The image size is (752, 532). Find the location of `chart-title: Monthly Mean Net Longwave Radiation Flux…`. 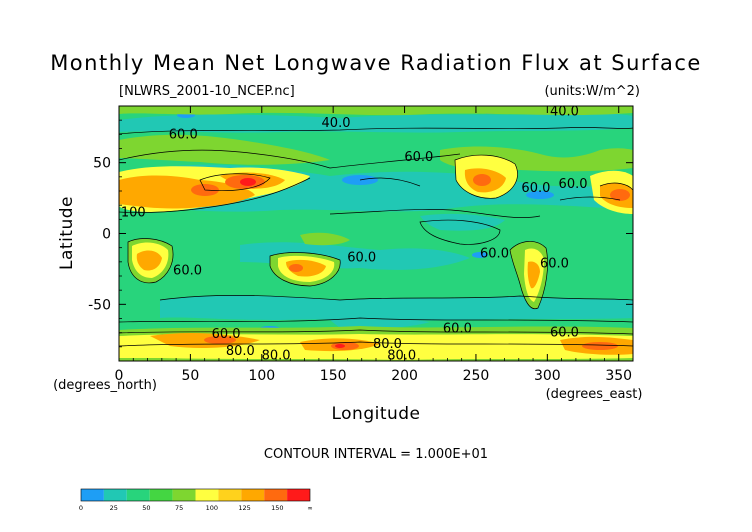

chart-title: Monthly Mean Net Longwave Radiation Flux… is located at coordinates (376, 63).